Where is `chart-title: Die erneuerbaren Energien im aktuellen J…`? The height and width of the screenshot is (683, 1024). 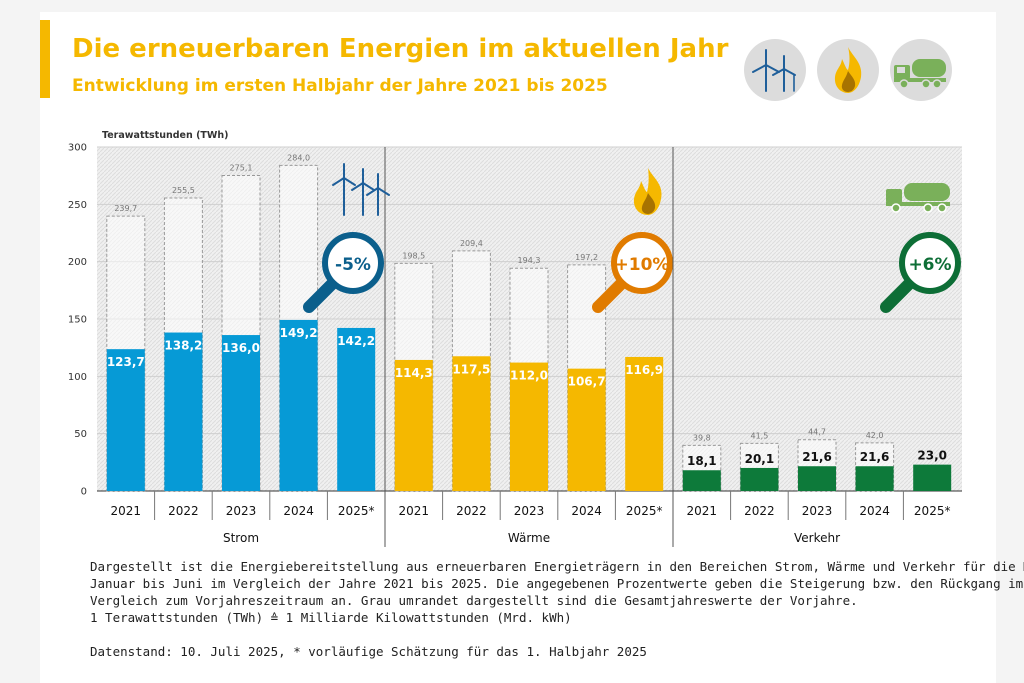 chart-title: Die erneuerbaren Energien im aktuellen J… is located at coordinates (400, 49).